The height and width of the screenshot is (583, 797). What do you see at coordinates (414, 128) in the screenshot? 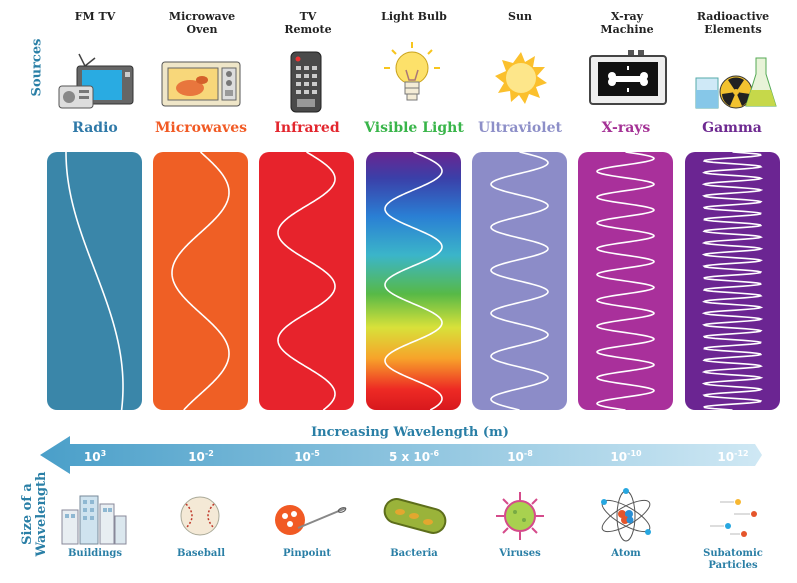
I see `band-name-visible: Visible Light` at bounding box center [414, 128].